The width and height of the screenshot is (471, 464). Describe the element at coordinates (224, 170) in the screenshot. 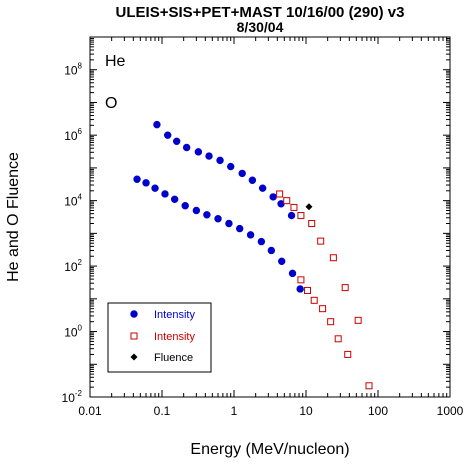

I see `series-he-filled-circle` at that location.